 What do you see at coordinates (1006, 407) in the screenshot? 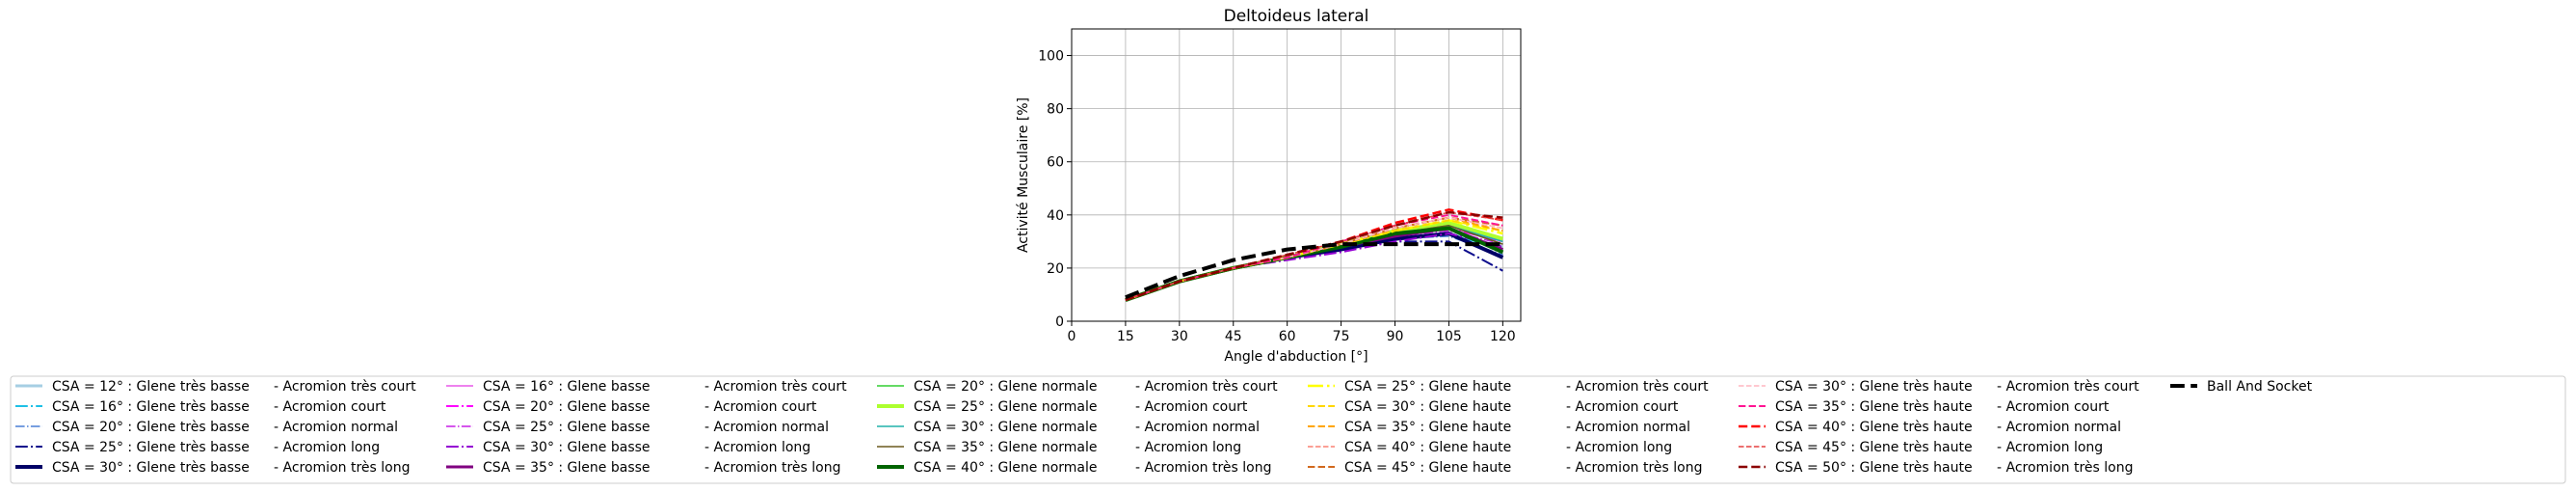
I see `legend-label: CSA = 25° : Glene normale` at bounding box center [1006, 407].